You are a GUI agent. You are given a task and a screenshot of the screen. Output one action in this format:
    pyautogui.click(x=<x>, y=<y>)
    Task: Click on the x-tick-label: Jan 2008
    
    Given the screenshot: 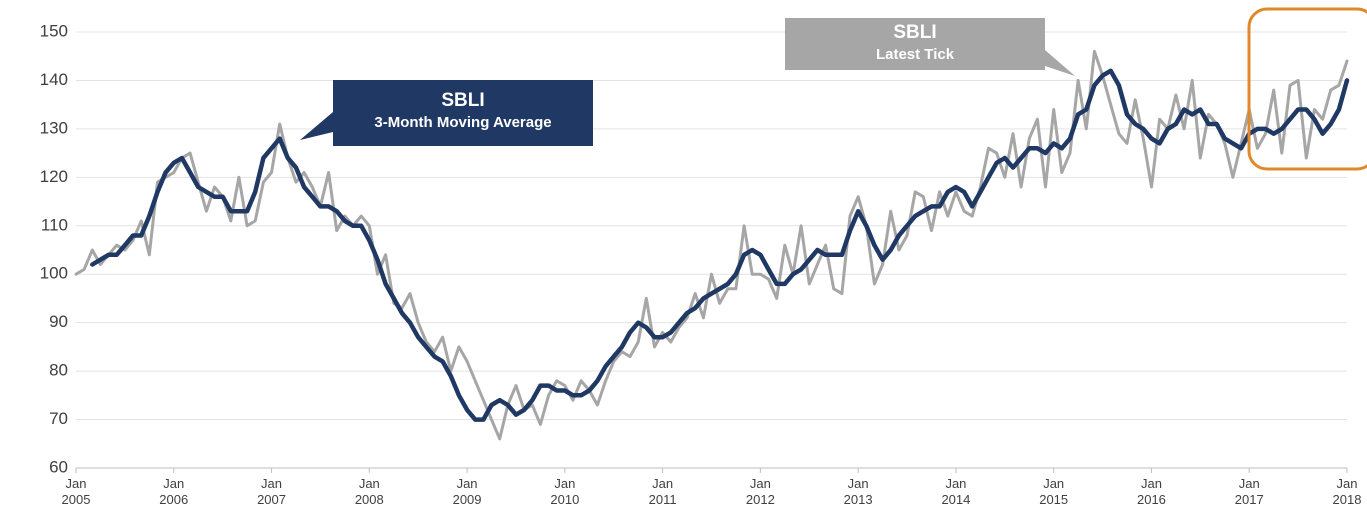 What is the action you would take?
    pyautogui.click(x=369, y=491)
    